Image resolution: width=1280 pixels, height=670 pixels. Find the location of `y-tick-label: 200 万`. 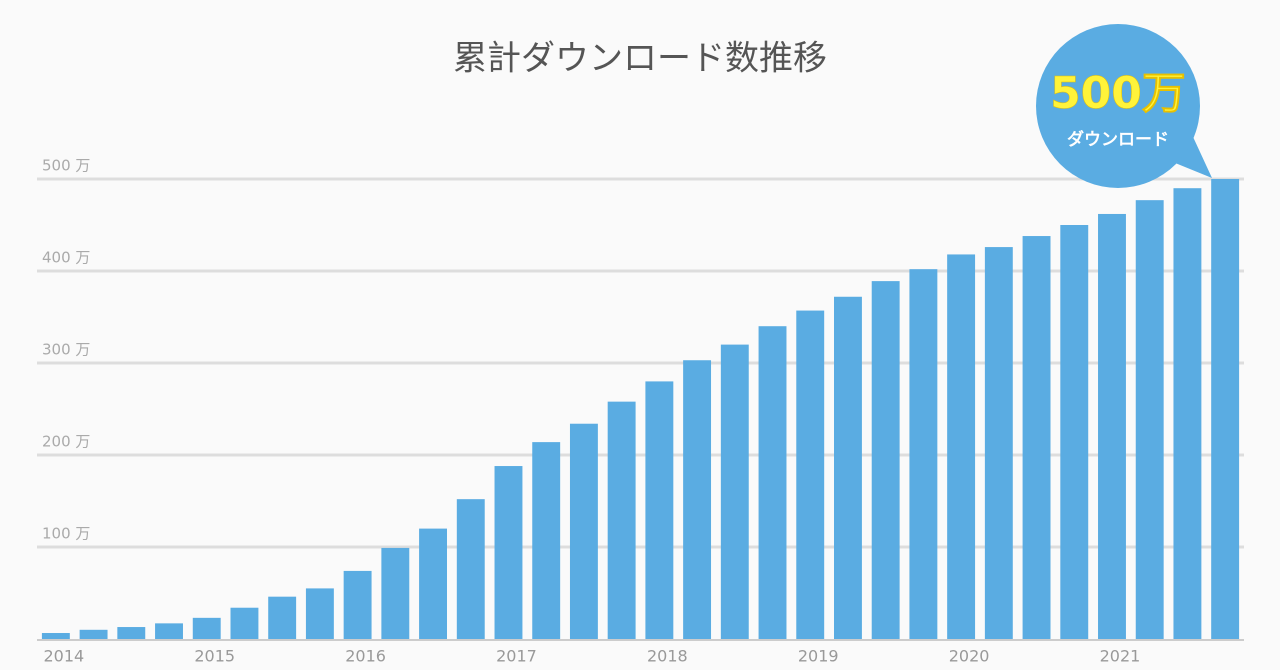

y-tick-label: 200 万 is located at coordinates (66, 442).